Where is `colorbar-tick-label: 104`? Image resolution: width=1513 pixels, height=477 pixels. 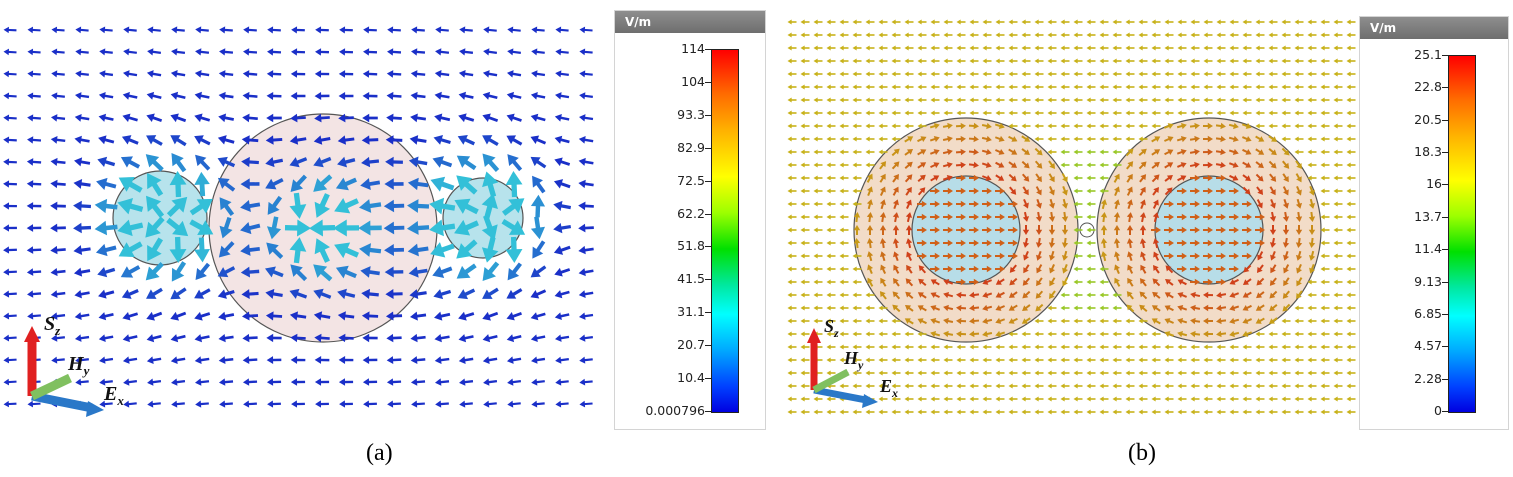
colorbar-tick-label: 104 is located at coordinates (693, 81).